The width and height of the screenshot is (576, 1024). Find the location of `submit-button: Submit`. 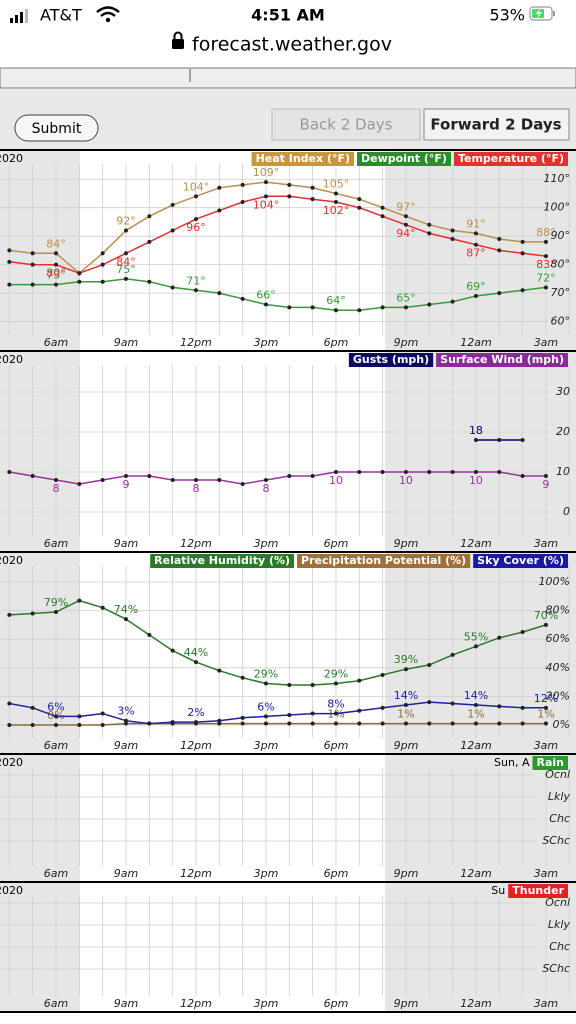

submit-button: Submit is located at coordinates (56, 128).